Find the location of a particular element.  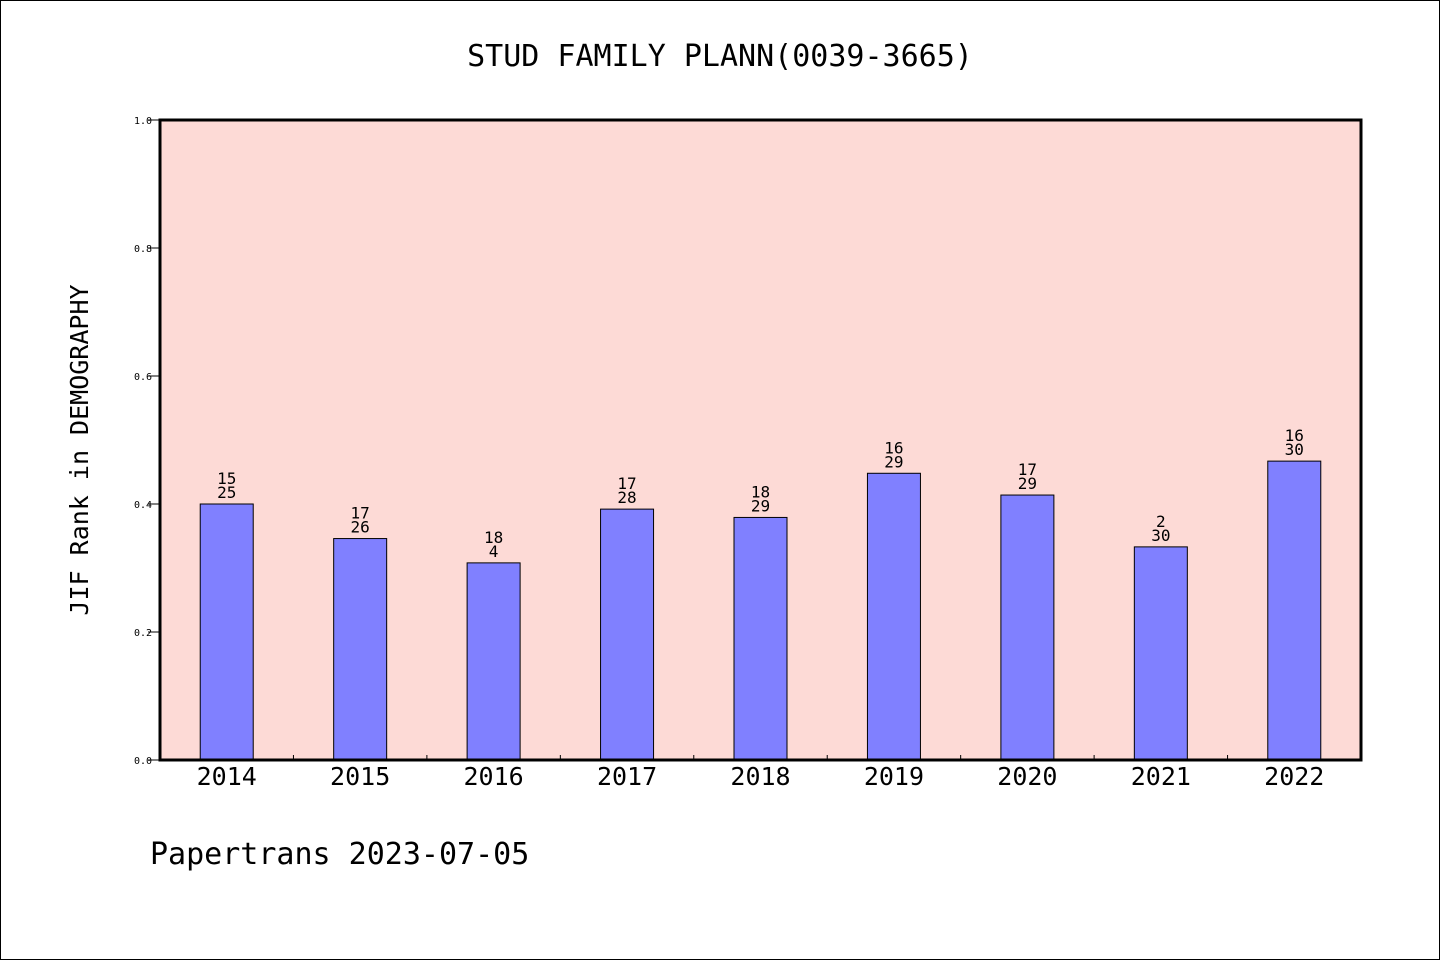

x-tick-label: 2016 is located at coordinates (494, 776).